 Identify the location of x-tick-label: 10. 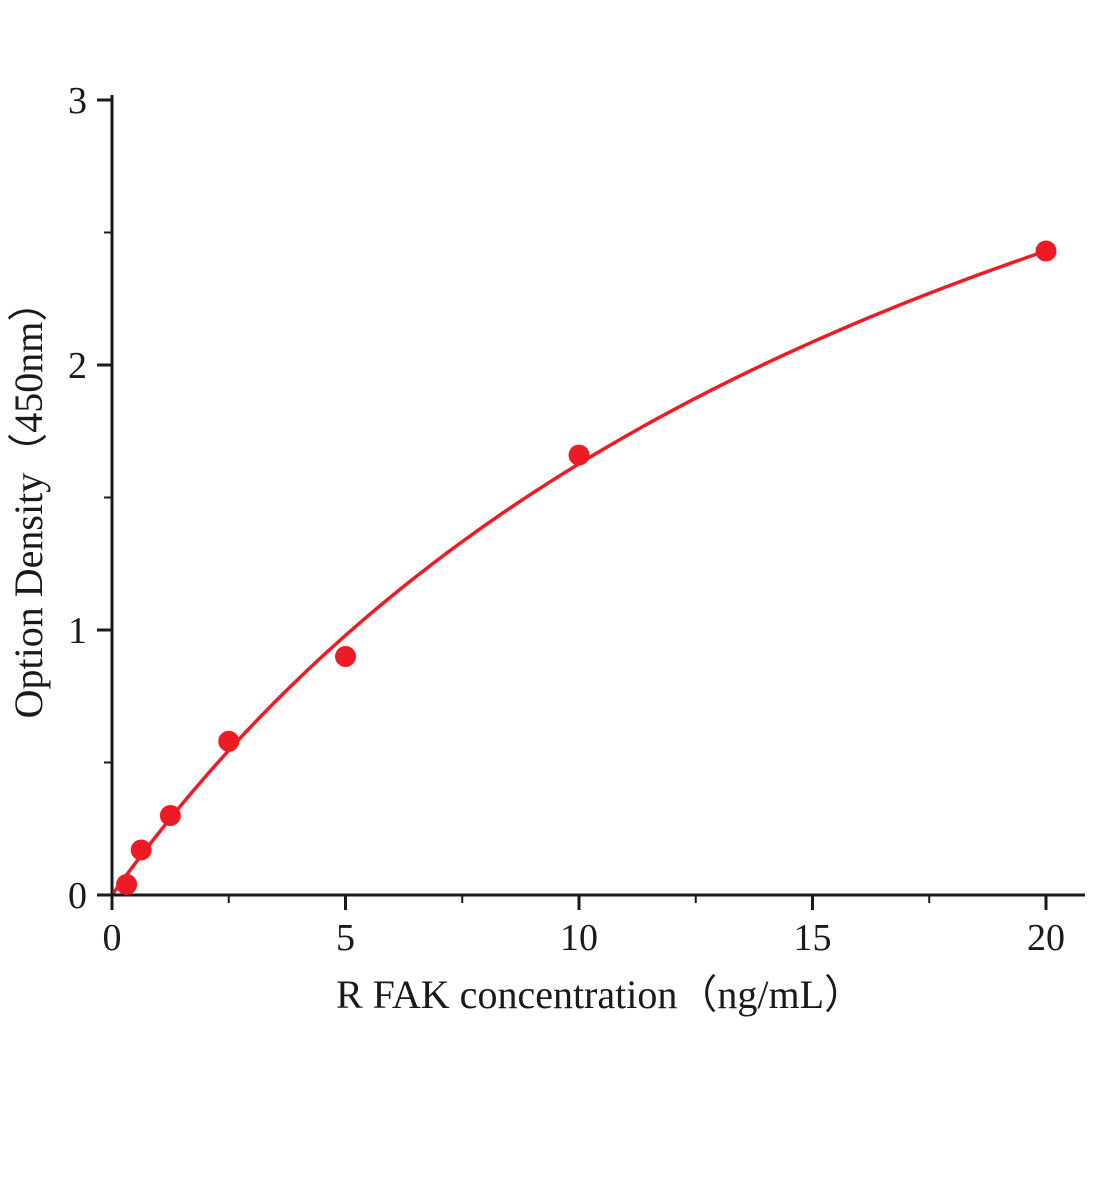
(579, 938).